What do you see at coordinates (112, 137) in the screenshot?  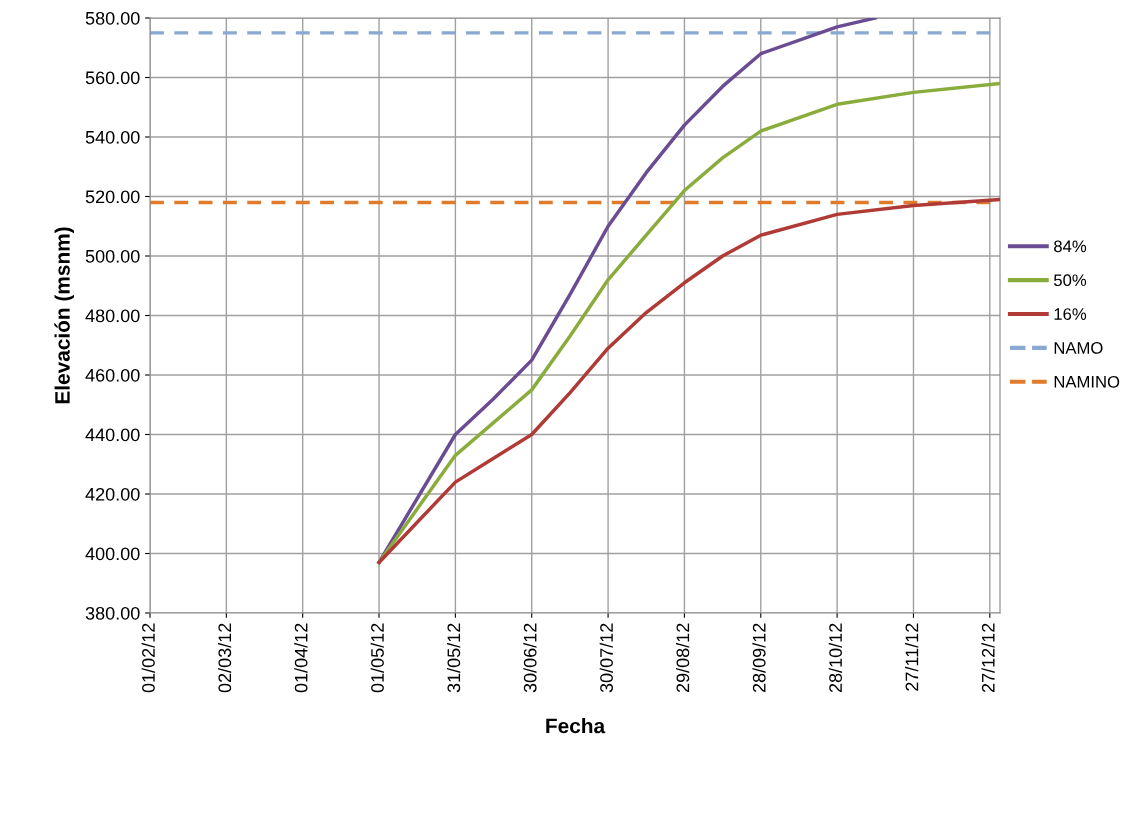 I see `y-tick-label: 540.00` at bounding box center [112, 137].